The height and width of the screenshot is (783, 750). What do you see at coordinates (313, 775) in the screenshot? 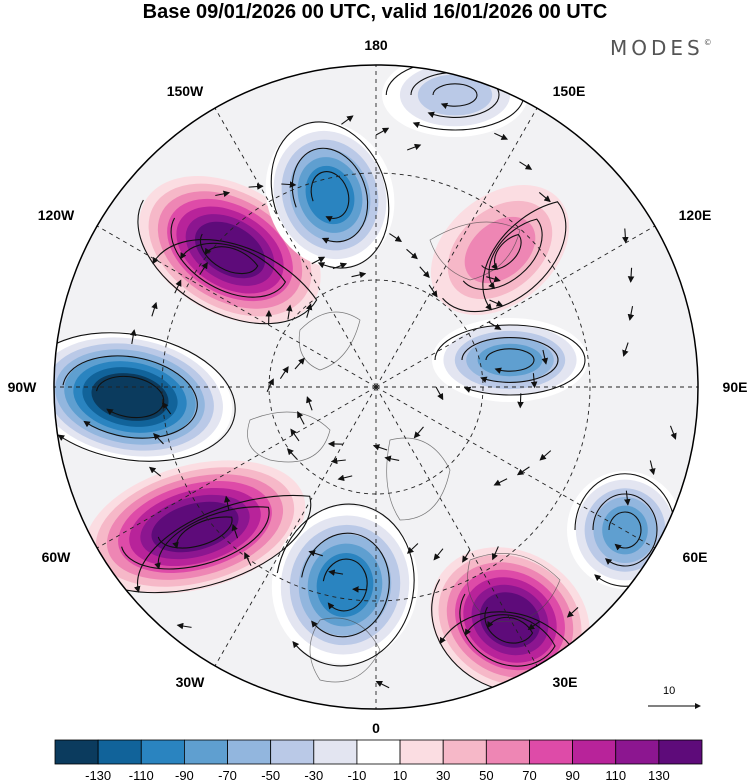
I see `colorbar-tick-label: -30` at bounding box center [313, 775].